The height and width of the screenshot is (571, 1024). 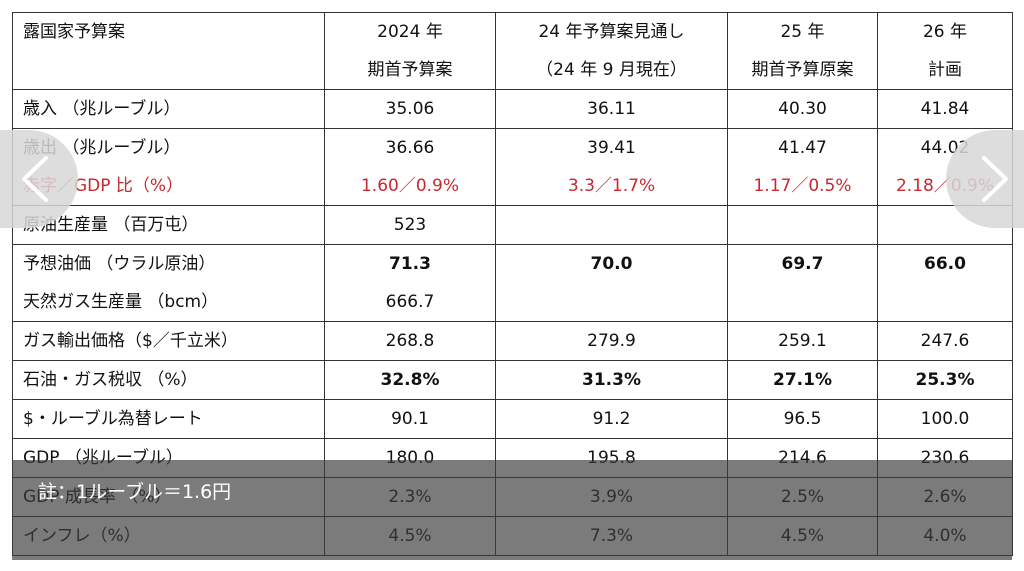 I want to click on table-cell: 268.8, so click(x=410, y=341).